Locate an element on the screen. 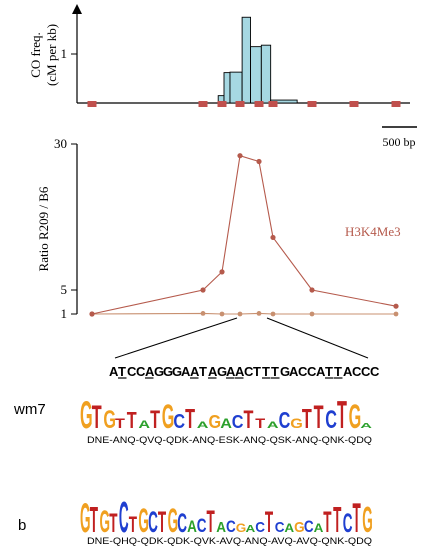  hist-ylabel-line1: CO freq. is located at coordinates (35, 55).